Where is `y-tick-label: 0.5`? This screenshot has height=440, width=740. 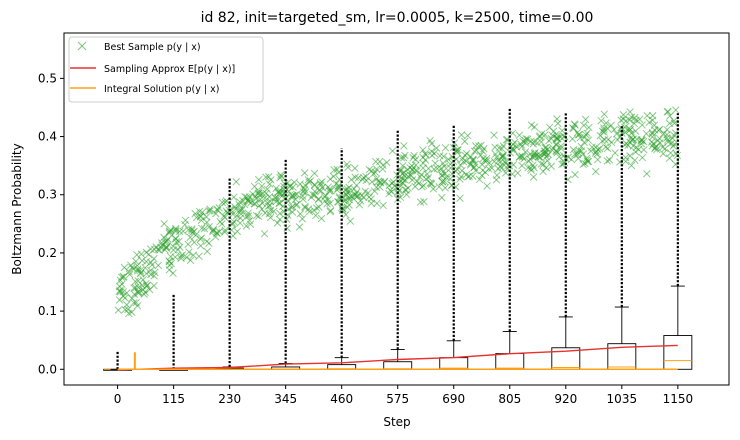 y-tick-label: 0.5 is located at coordinates (47, 78).